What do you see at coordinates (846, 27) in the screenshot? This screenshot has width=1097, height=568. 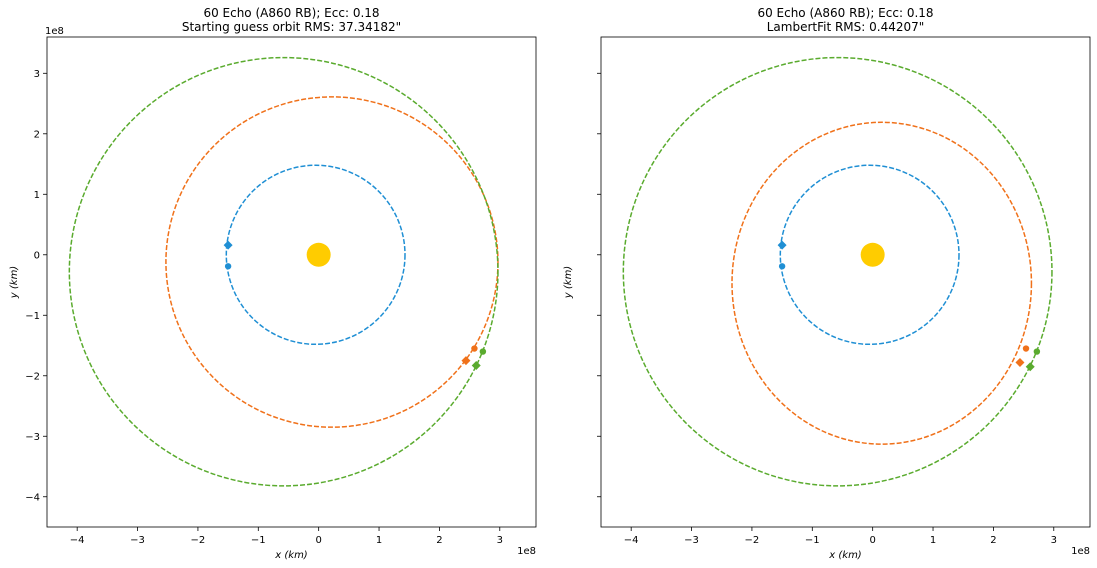 I see `chart-subtitle: LambertFit RMS: 0.44207"` at bounding box center [846, 27].